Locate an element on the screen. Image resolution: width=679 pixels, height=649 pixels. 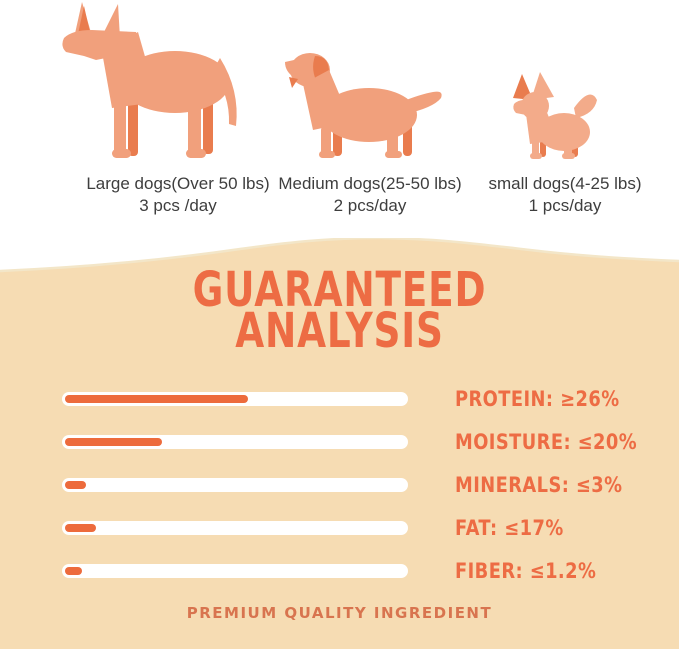
title-line-1: GUARANTEED is located at coordinates (339, 290).